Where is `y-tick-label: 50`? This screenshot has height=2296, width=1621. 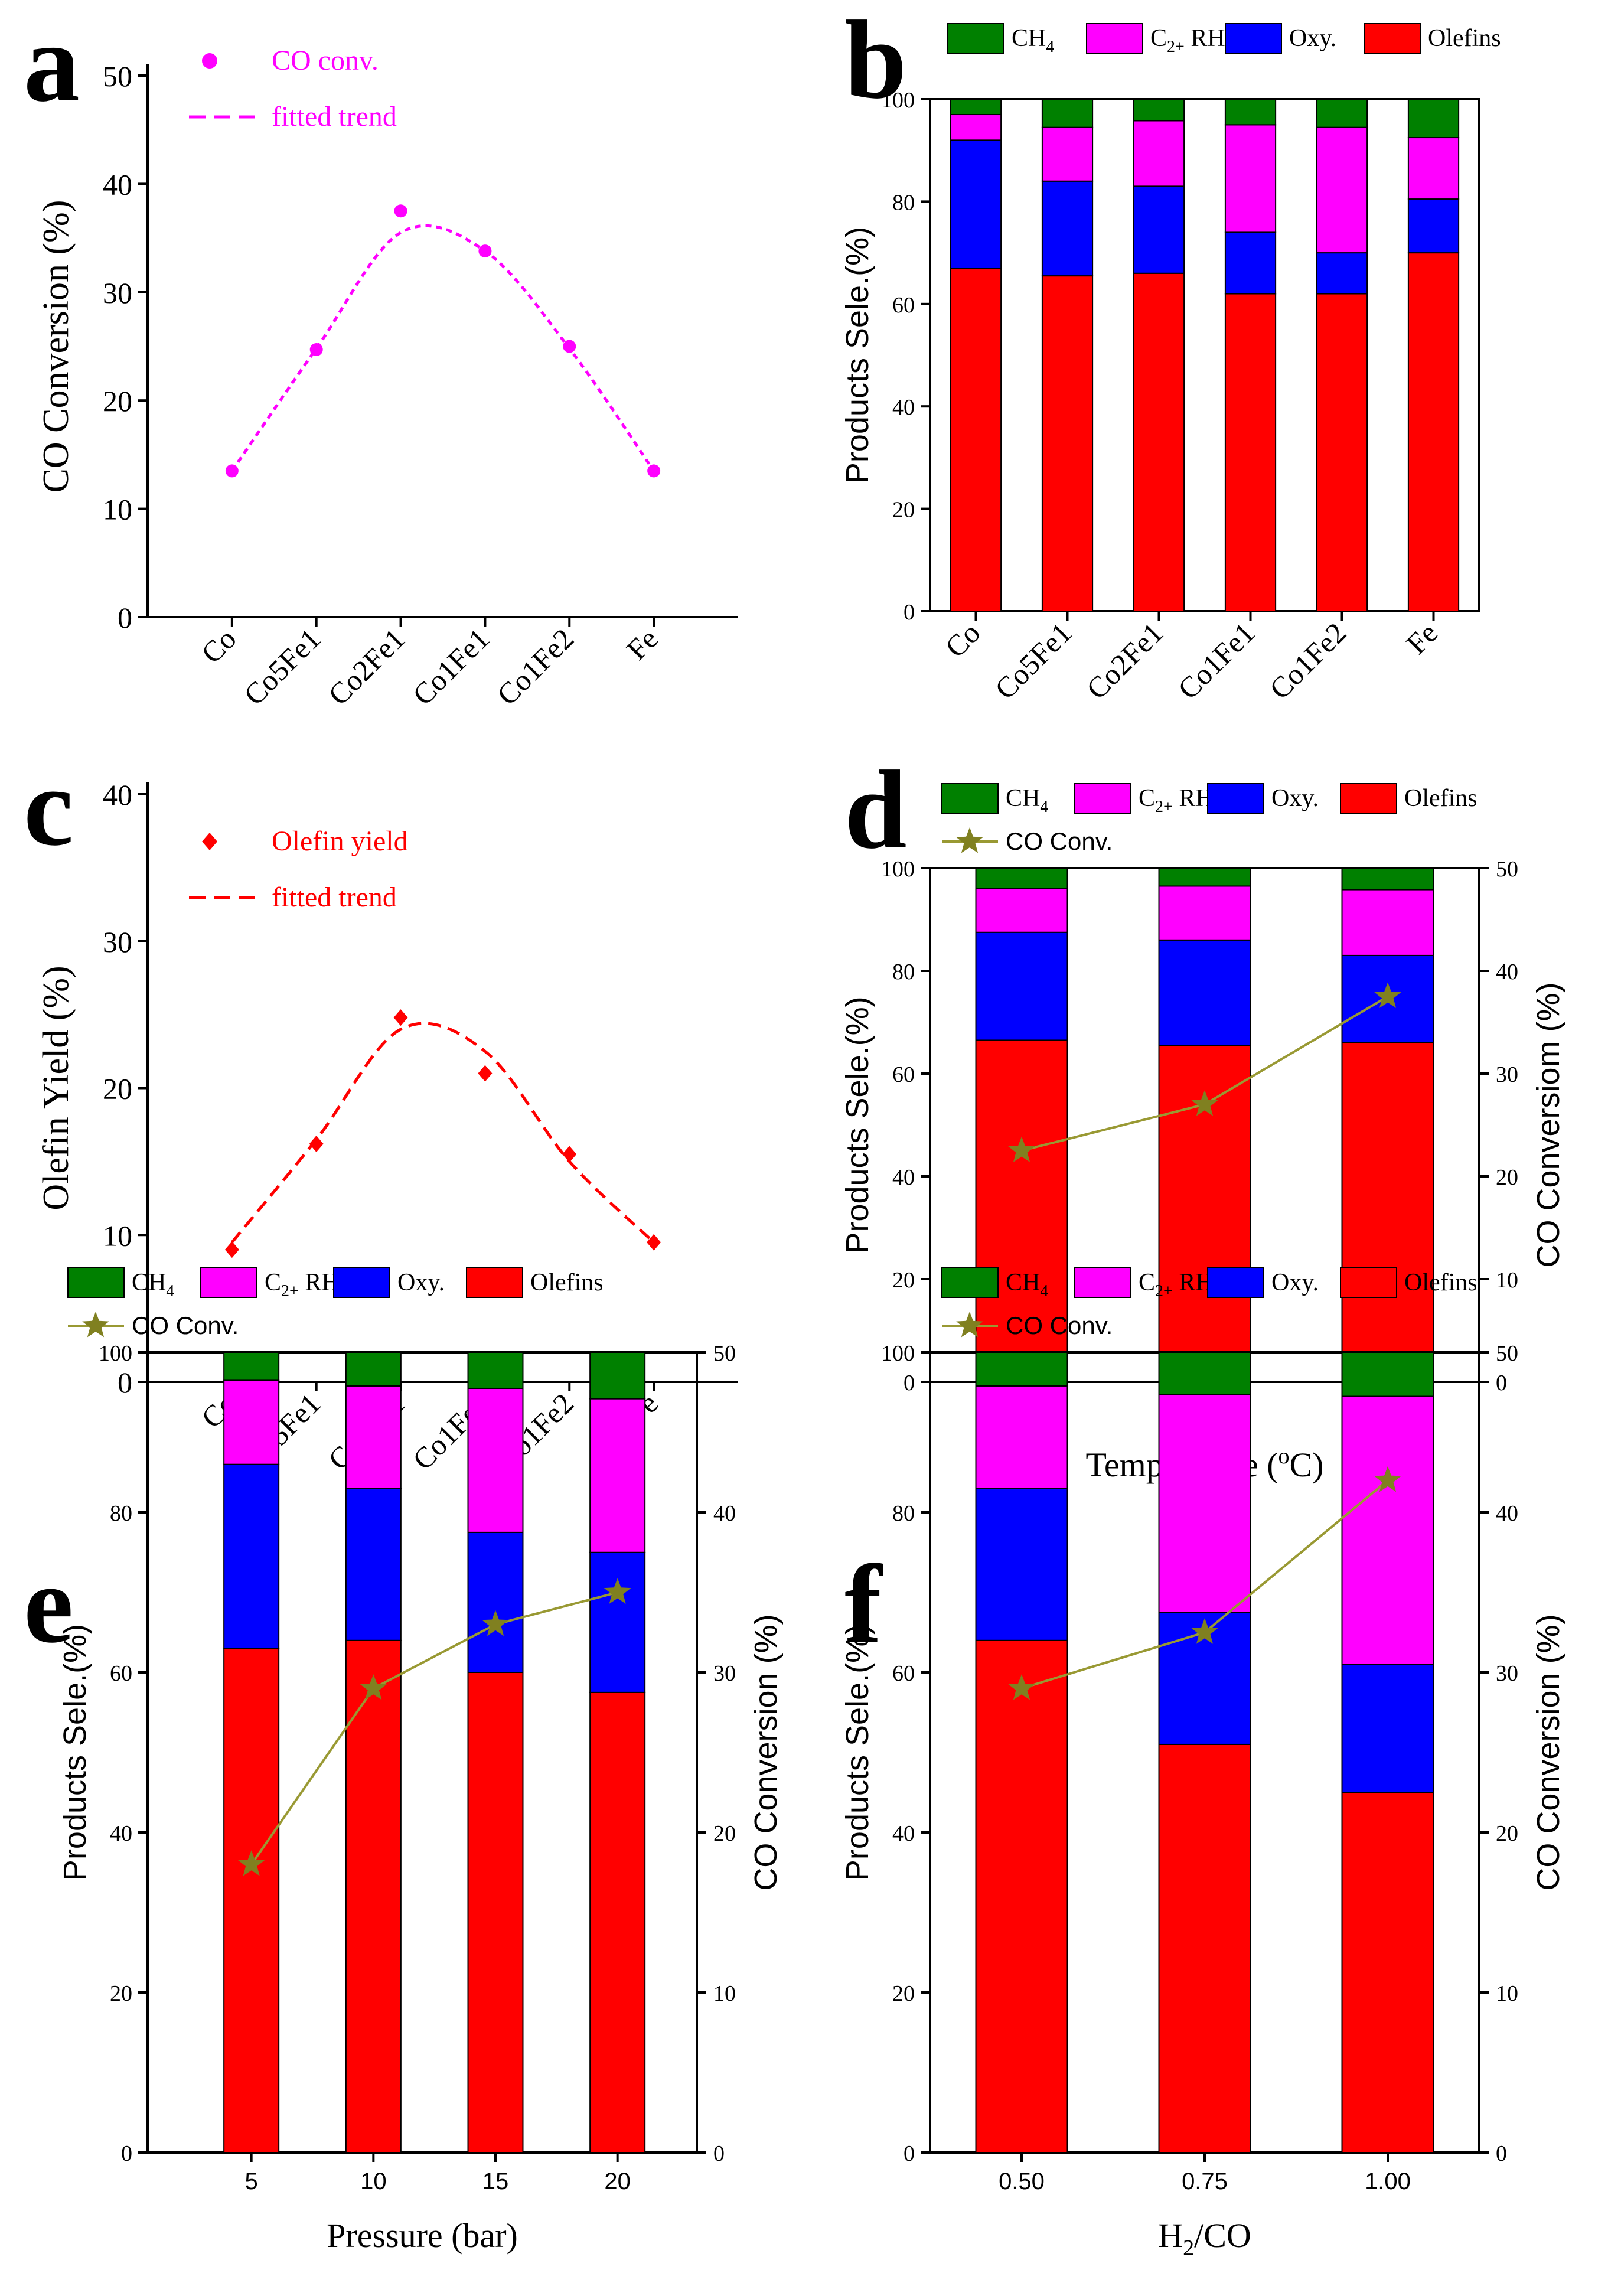 y-tick-label: 50 is located at coordinates (117, 76).